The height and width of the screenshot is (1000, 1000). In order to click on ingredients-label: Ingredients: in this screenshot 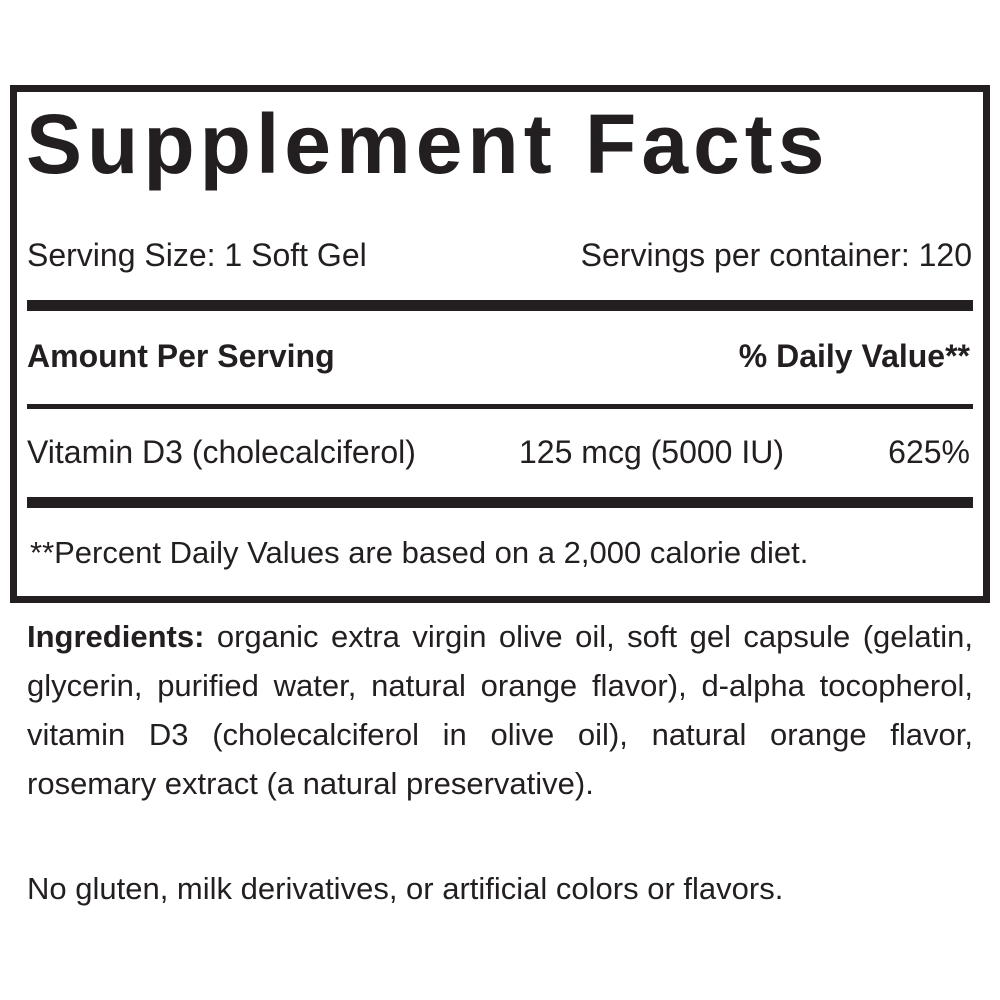, I will do `click(116, 636)`.